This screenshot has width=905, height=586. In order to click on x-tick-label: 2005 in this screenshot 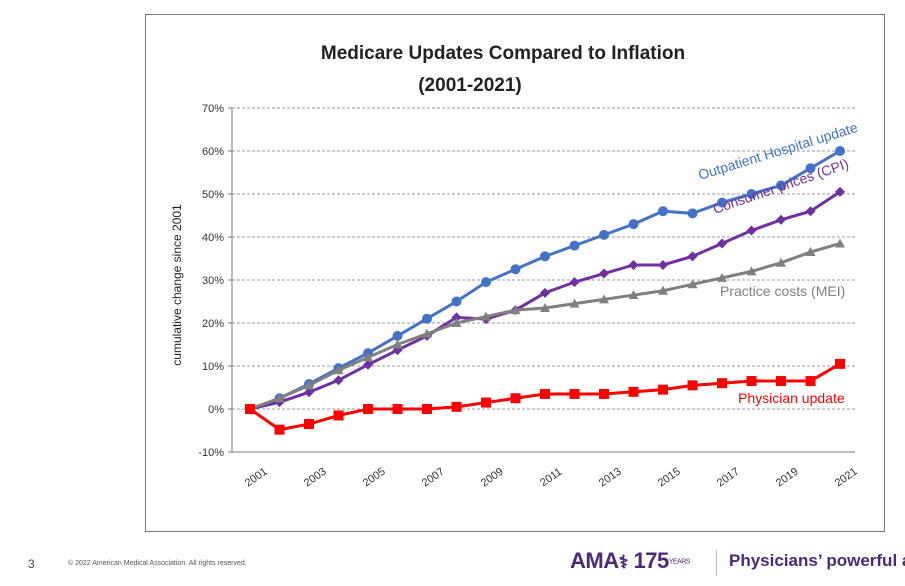, I will do `click(374, 478)`.